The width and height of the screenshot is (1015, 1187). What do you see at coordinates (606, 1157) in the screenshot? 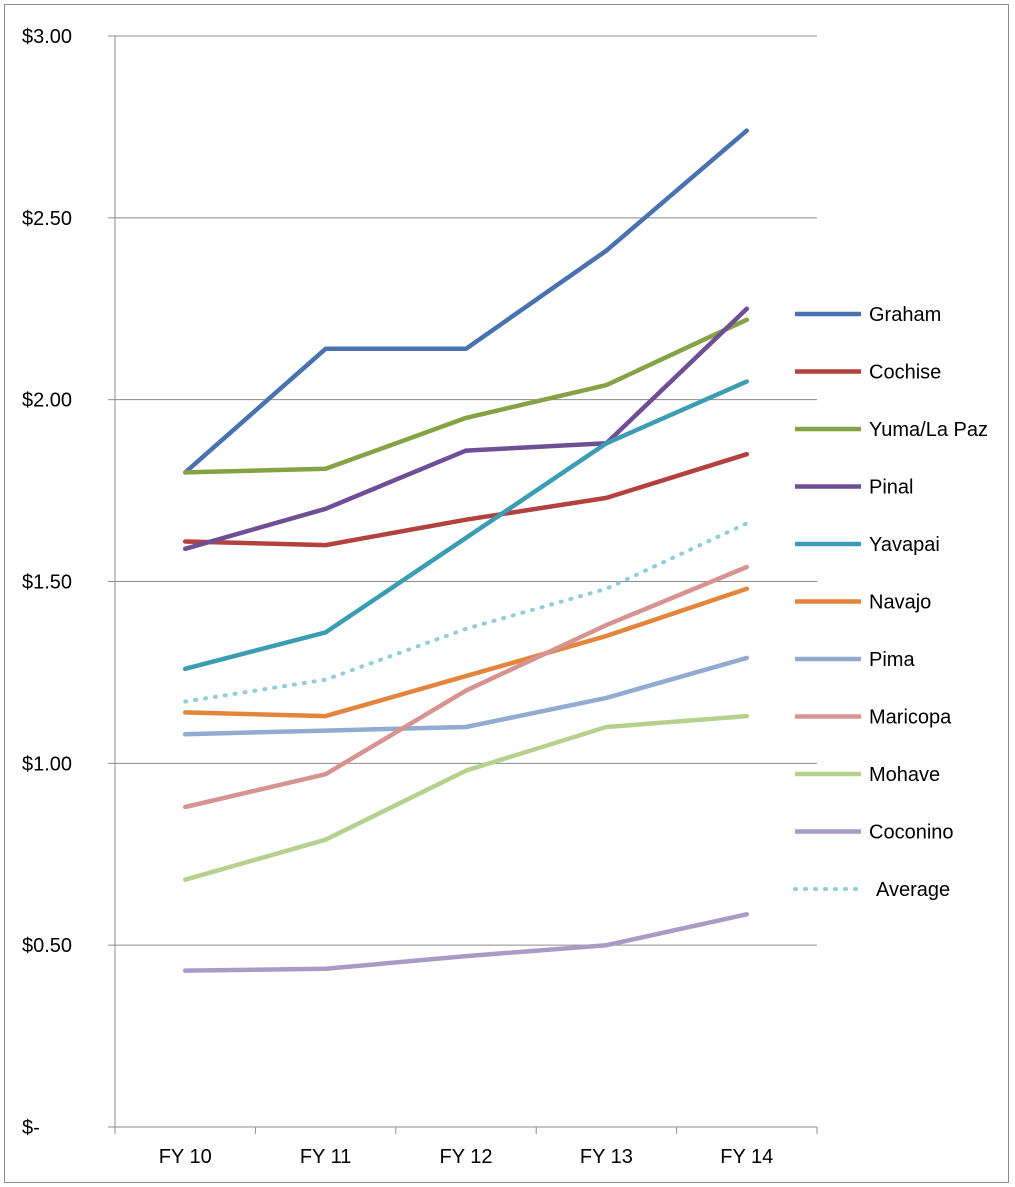
I see `x-tick-label: FY 13` at bounding box center [606, 1157].